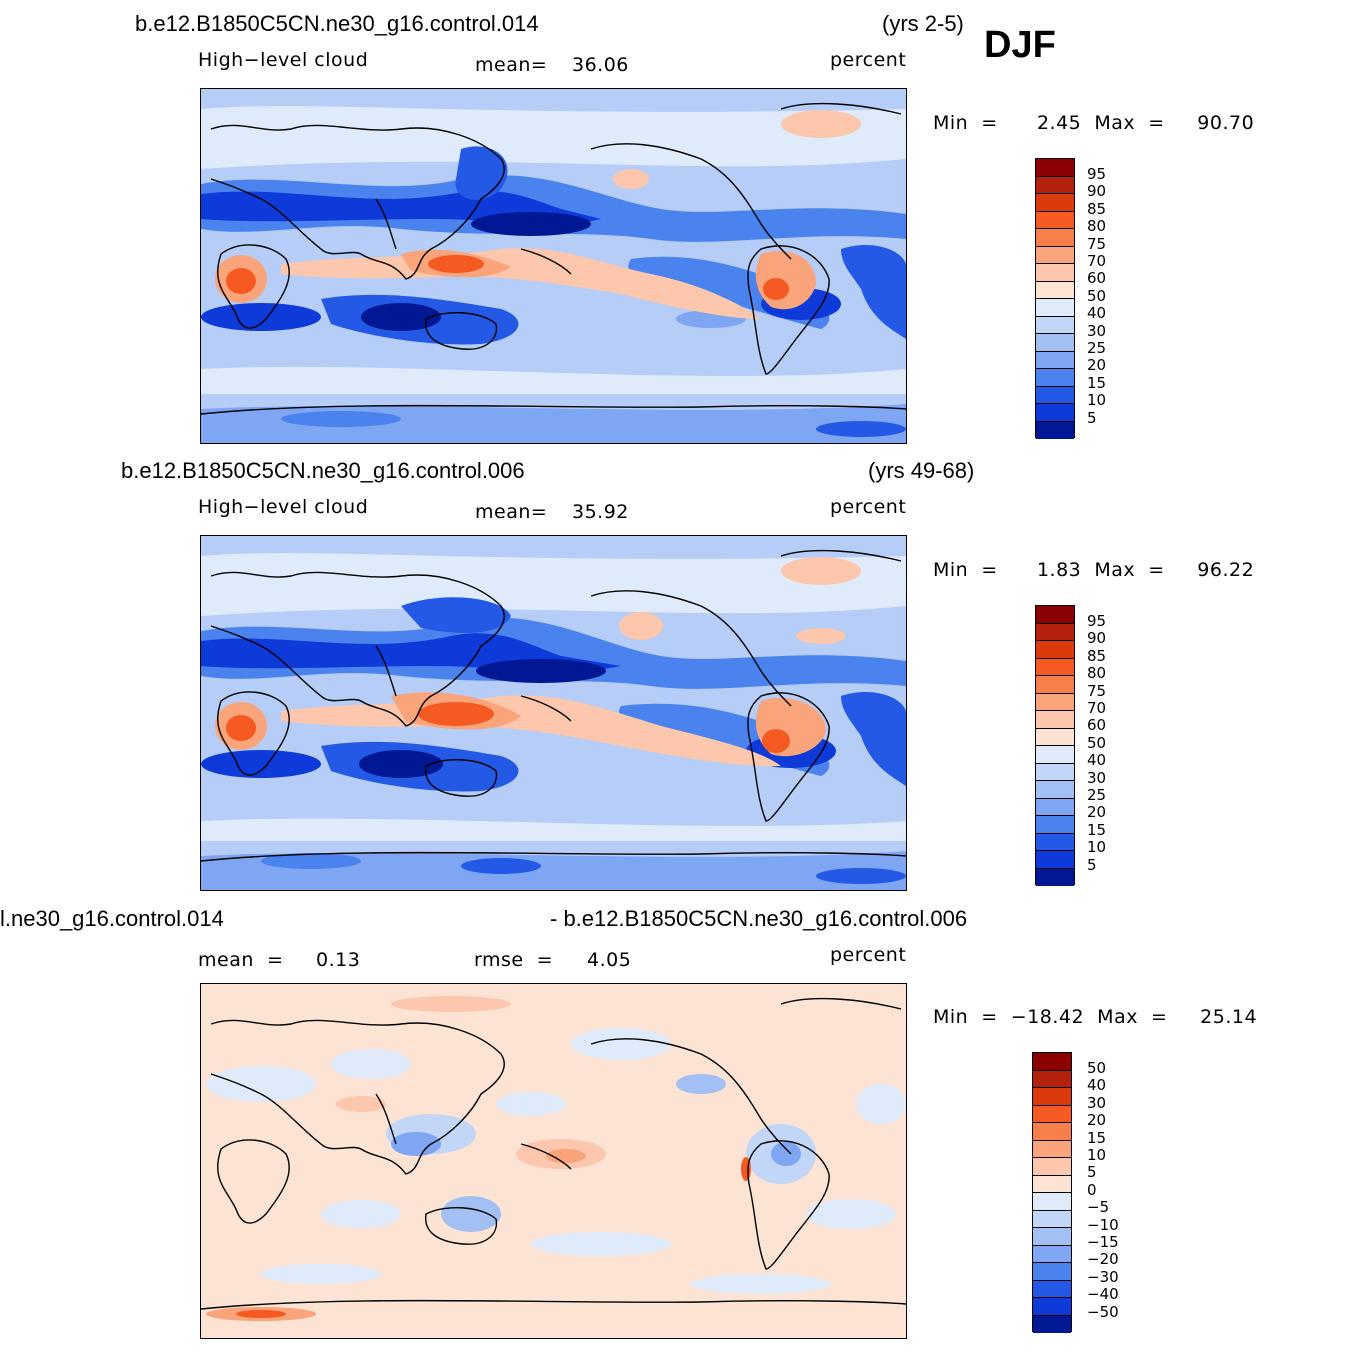  Describe the element at coordinates (1103, 1242) in the screenshot. I see `colorbar-tick-label: −15` at that location.